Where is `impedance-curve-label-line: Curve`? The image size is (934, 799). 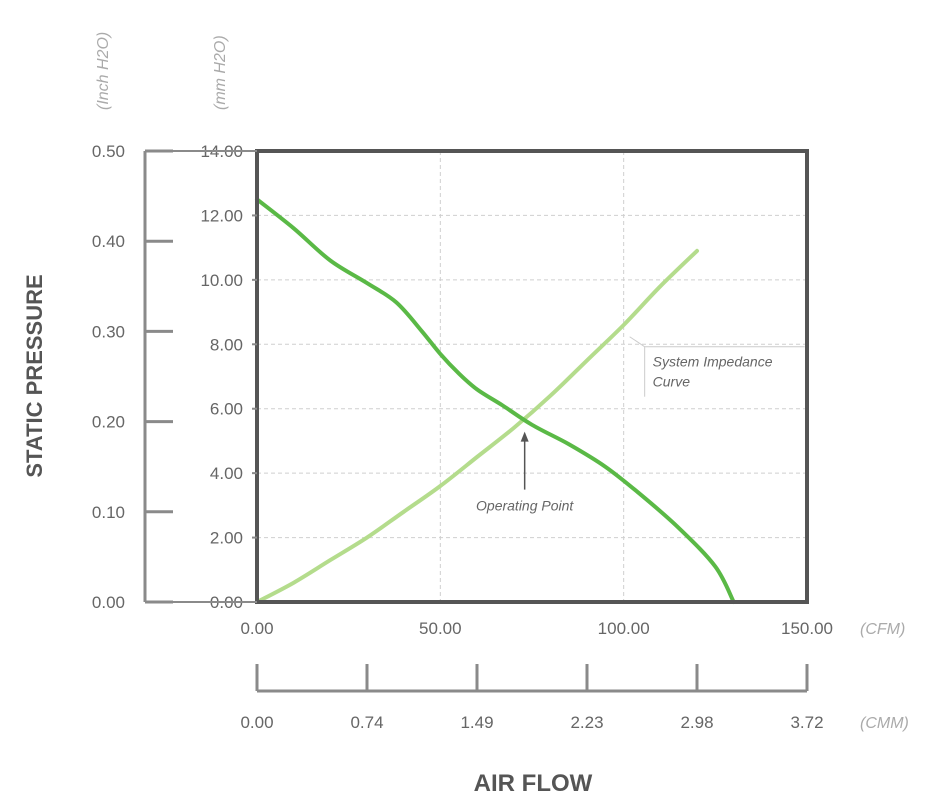
impedance-curve-label-line: Curve is located at coordinates (672, 382).